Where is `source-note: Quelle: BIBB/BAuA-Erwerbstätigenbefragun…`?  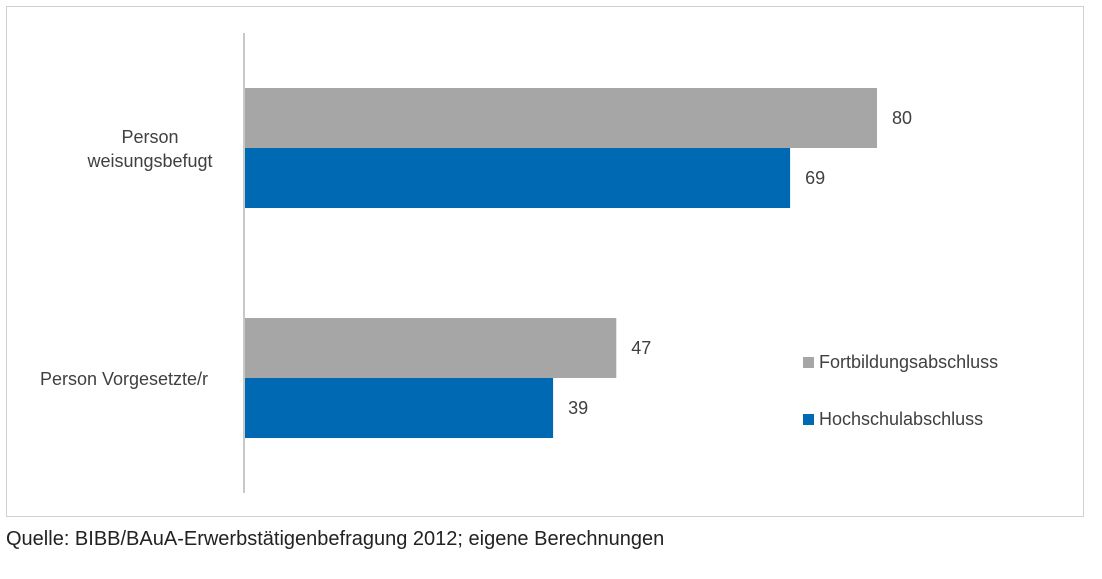 source-note: Quelle: BIBB/BAuA-Erwerbstätigenbefragun… is located at coordinates (335, 539).